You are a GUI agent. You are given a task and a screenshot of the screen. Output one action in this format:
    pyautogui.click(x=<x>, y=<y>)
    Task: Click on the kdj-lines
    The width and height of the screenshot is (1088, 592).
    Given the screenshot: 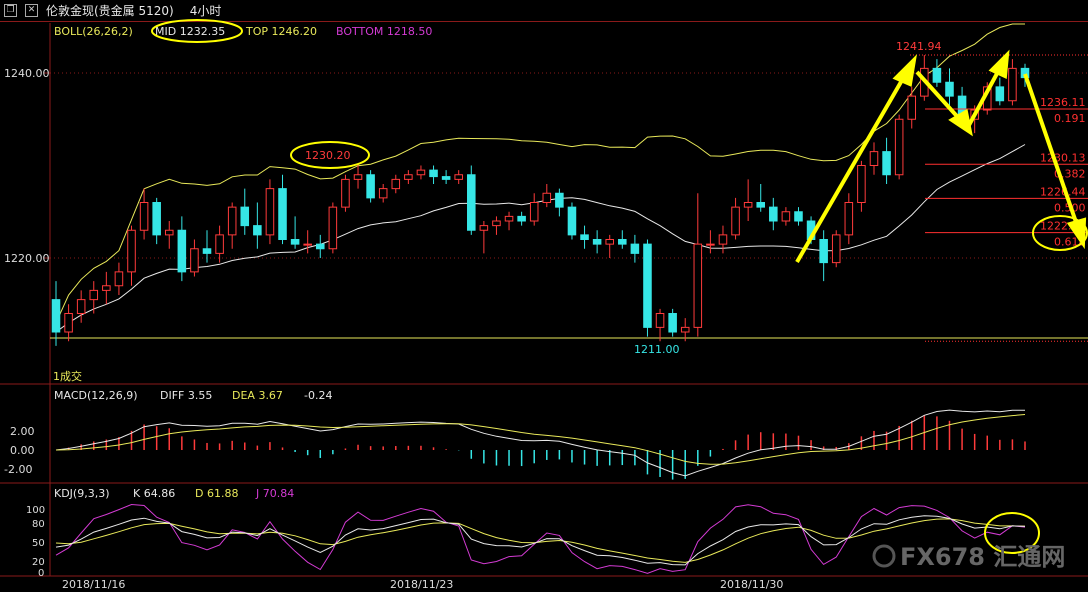 What is the action you would take?
    pyautogui.click(x=540, y=538)
    